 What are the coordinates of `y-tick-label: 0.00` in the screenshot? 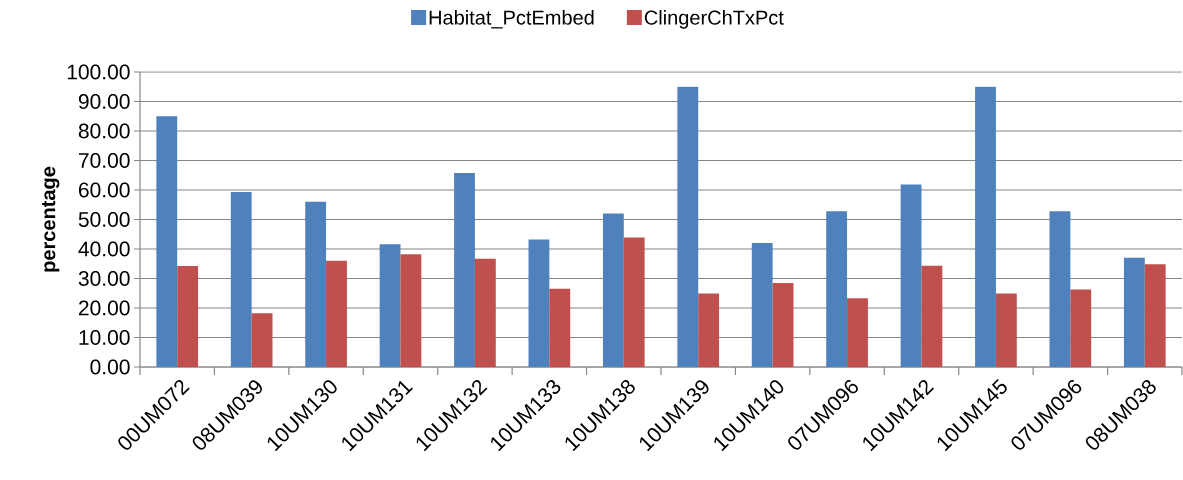 It's located at (110, 367).